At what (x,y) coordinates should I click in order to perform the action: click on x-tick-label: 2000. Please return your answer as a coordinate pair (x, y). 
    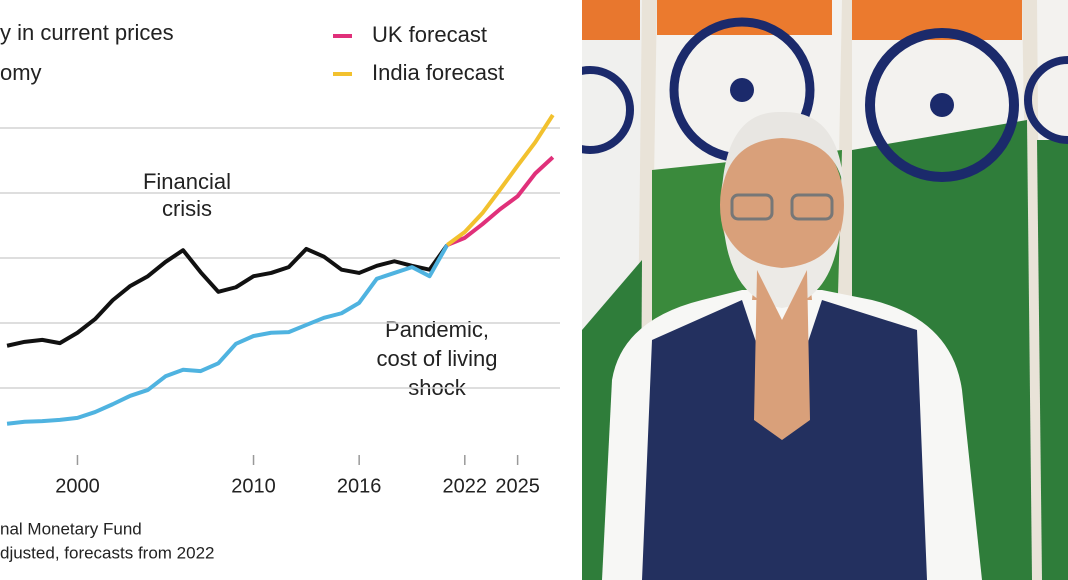
    Looking at the image, I should click on (77, 486).